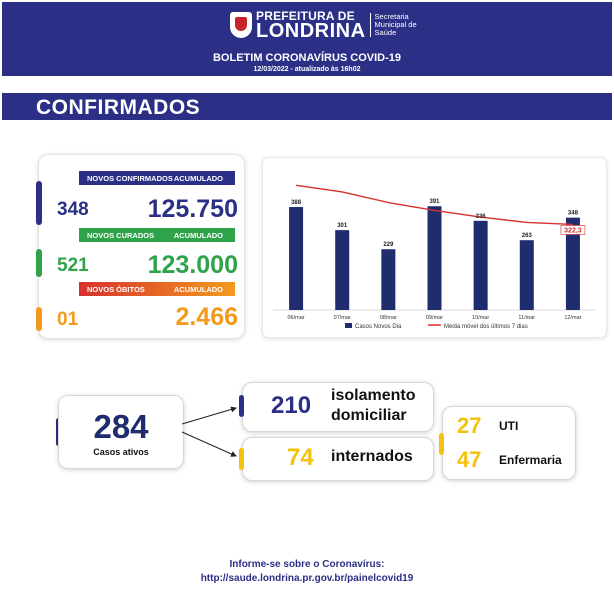 This screenshot has width=614, height=611. What do you see at coordinates (388, 279) in the screenshot?
I see `bar-08/mar` at bounding box center [388, 279].